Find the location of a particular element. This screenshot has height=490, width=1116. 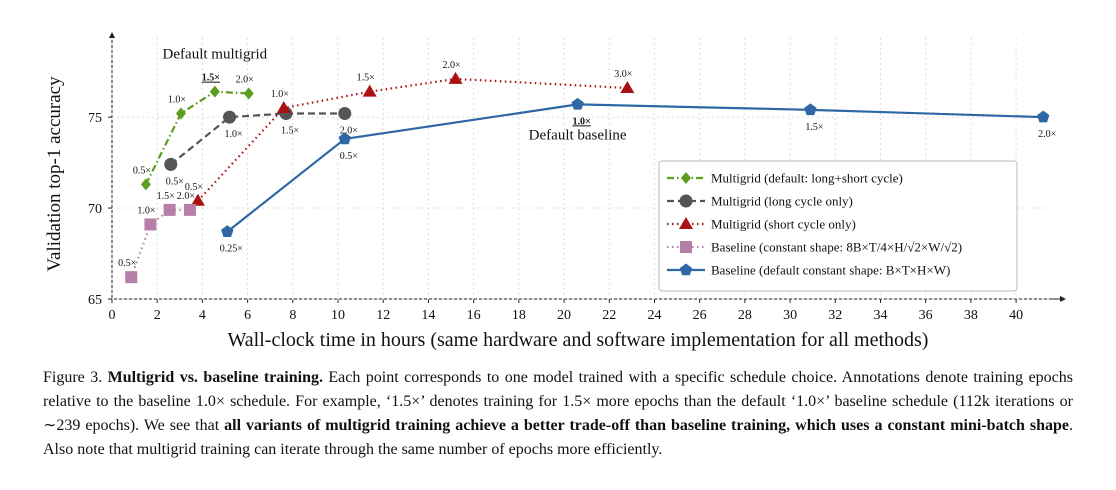

y-axis-label: Validation top-1 accuracy is located at coordinates (54, 174).